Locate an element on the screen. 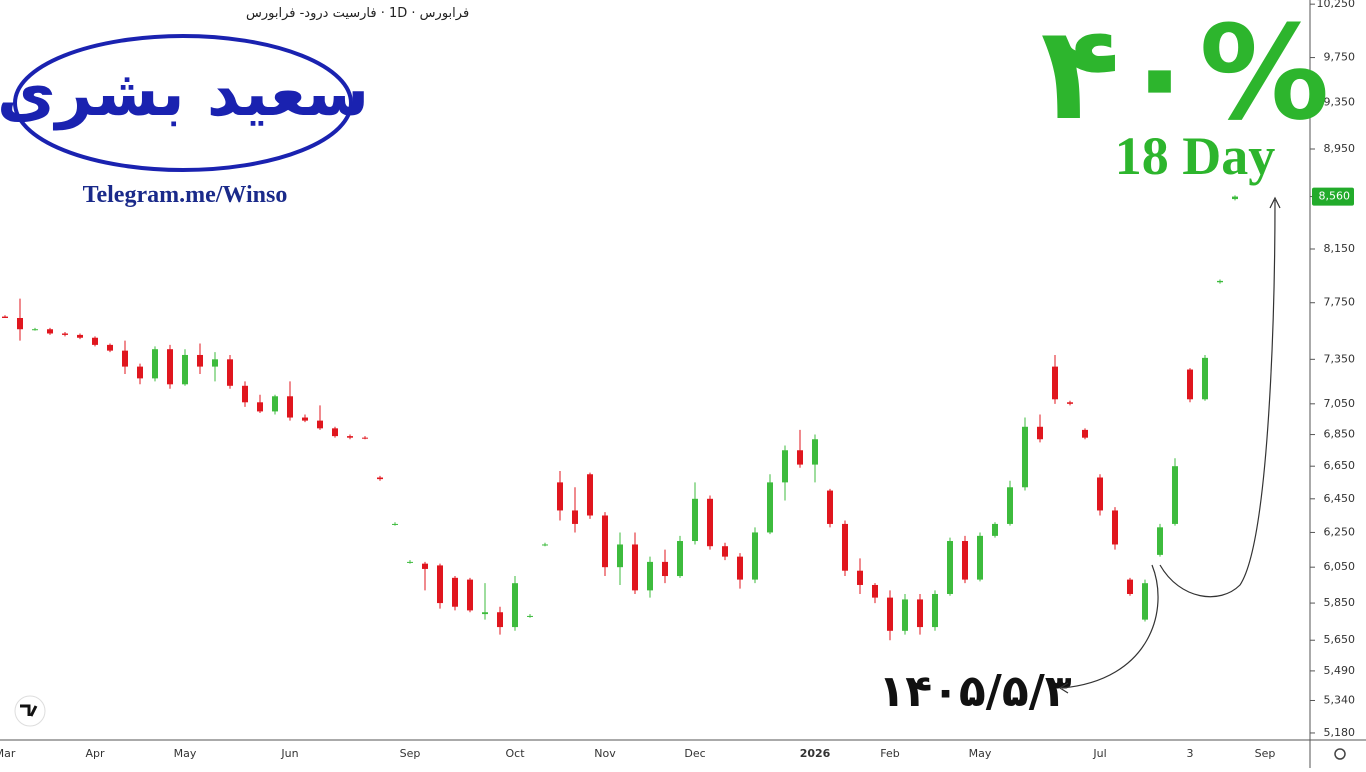 This screenshot has width=1366, height=772. y-tick-label: 7,750 is located at coordinates (1340, 302).